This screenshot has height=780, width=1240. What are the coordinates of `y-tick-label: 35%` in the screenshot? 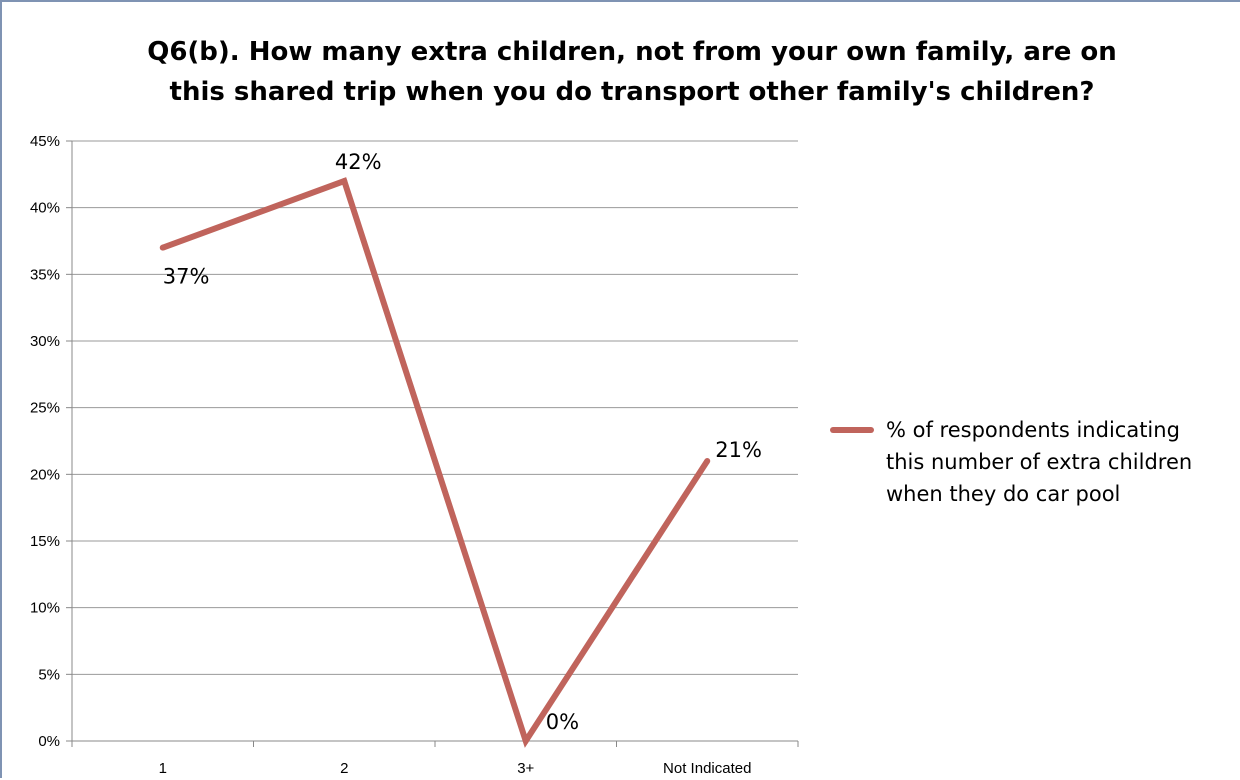 It's located at (45, 274).